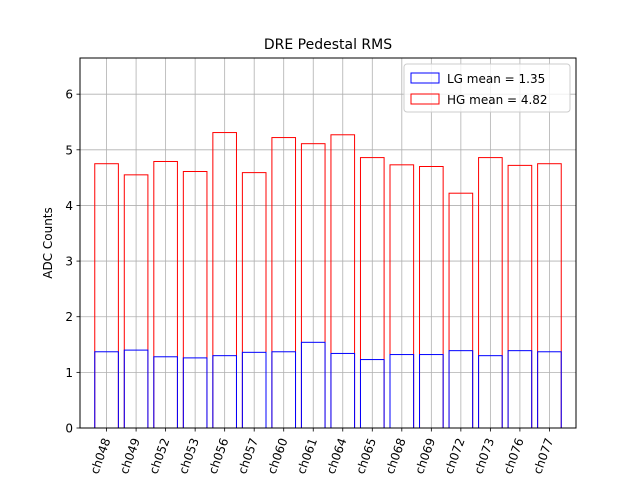  I want to click on x-tick-label: ch073, so click(484, 456).